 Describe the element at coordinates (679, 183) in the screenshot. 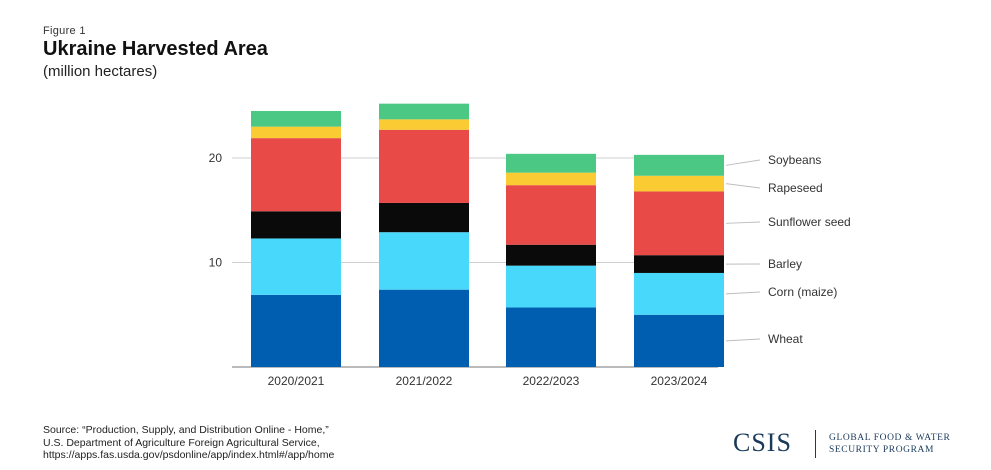

I see `bar-2023-2024-rapeseed` at that location.